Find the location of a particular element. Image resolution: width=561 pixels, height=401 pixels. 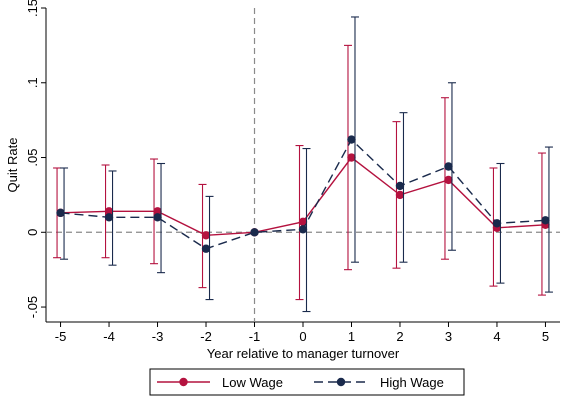

legend-low-wage-marker is located at coordinates (183, 382).